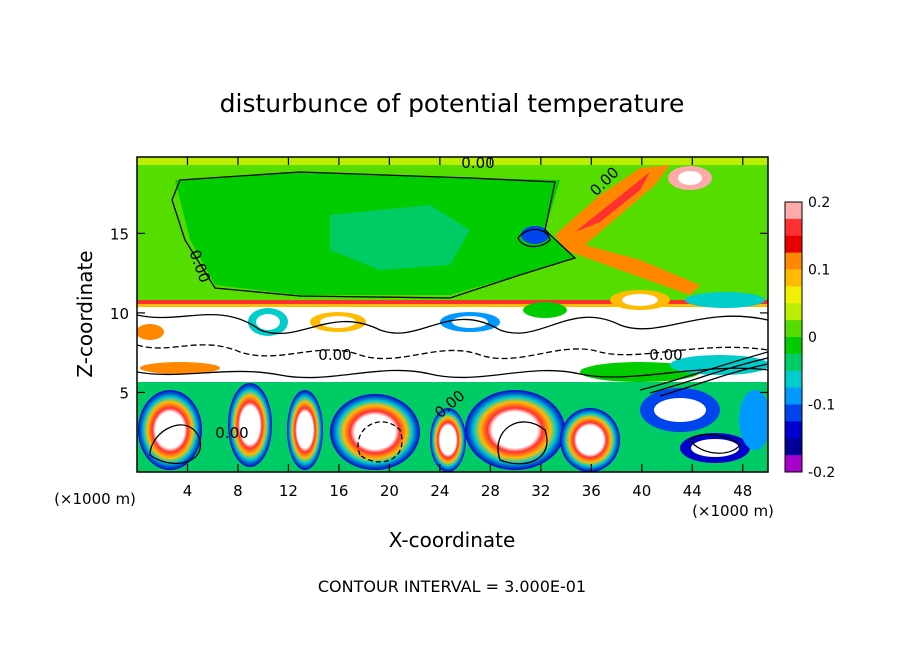 This screenshot has width=904, height=654. I want to click on inversion-orange, so click(452, 305).